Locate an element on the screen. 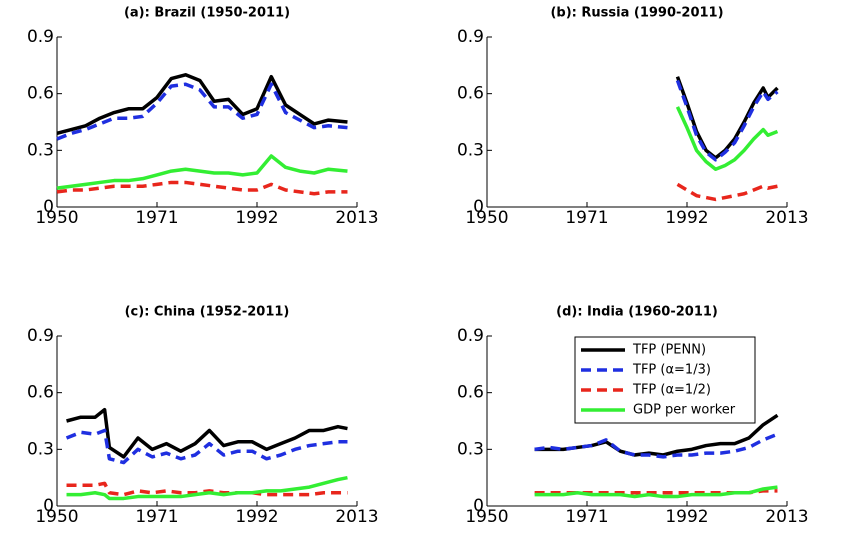  legend-label: TFP (PENN) is located at coordinates (669, 350).